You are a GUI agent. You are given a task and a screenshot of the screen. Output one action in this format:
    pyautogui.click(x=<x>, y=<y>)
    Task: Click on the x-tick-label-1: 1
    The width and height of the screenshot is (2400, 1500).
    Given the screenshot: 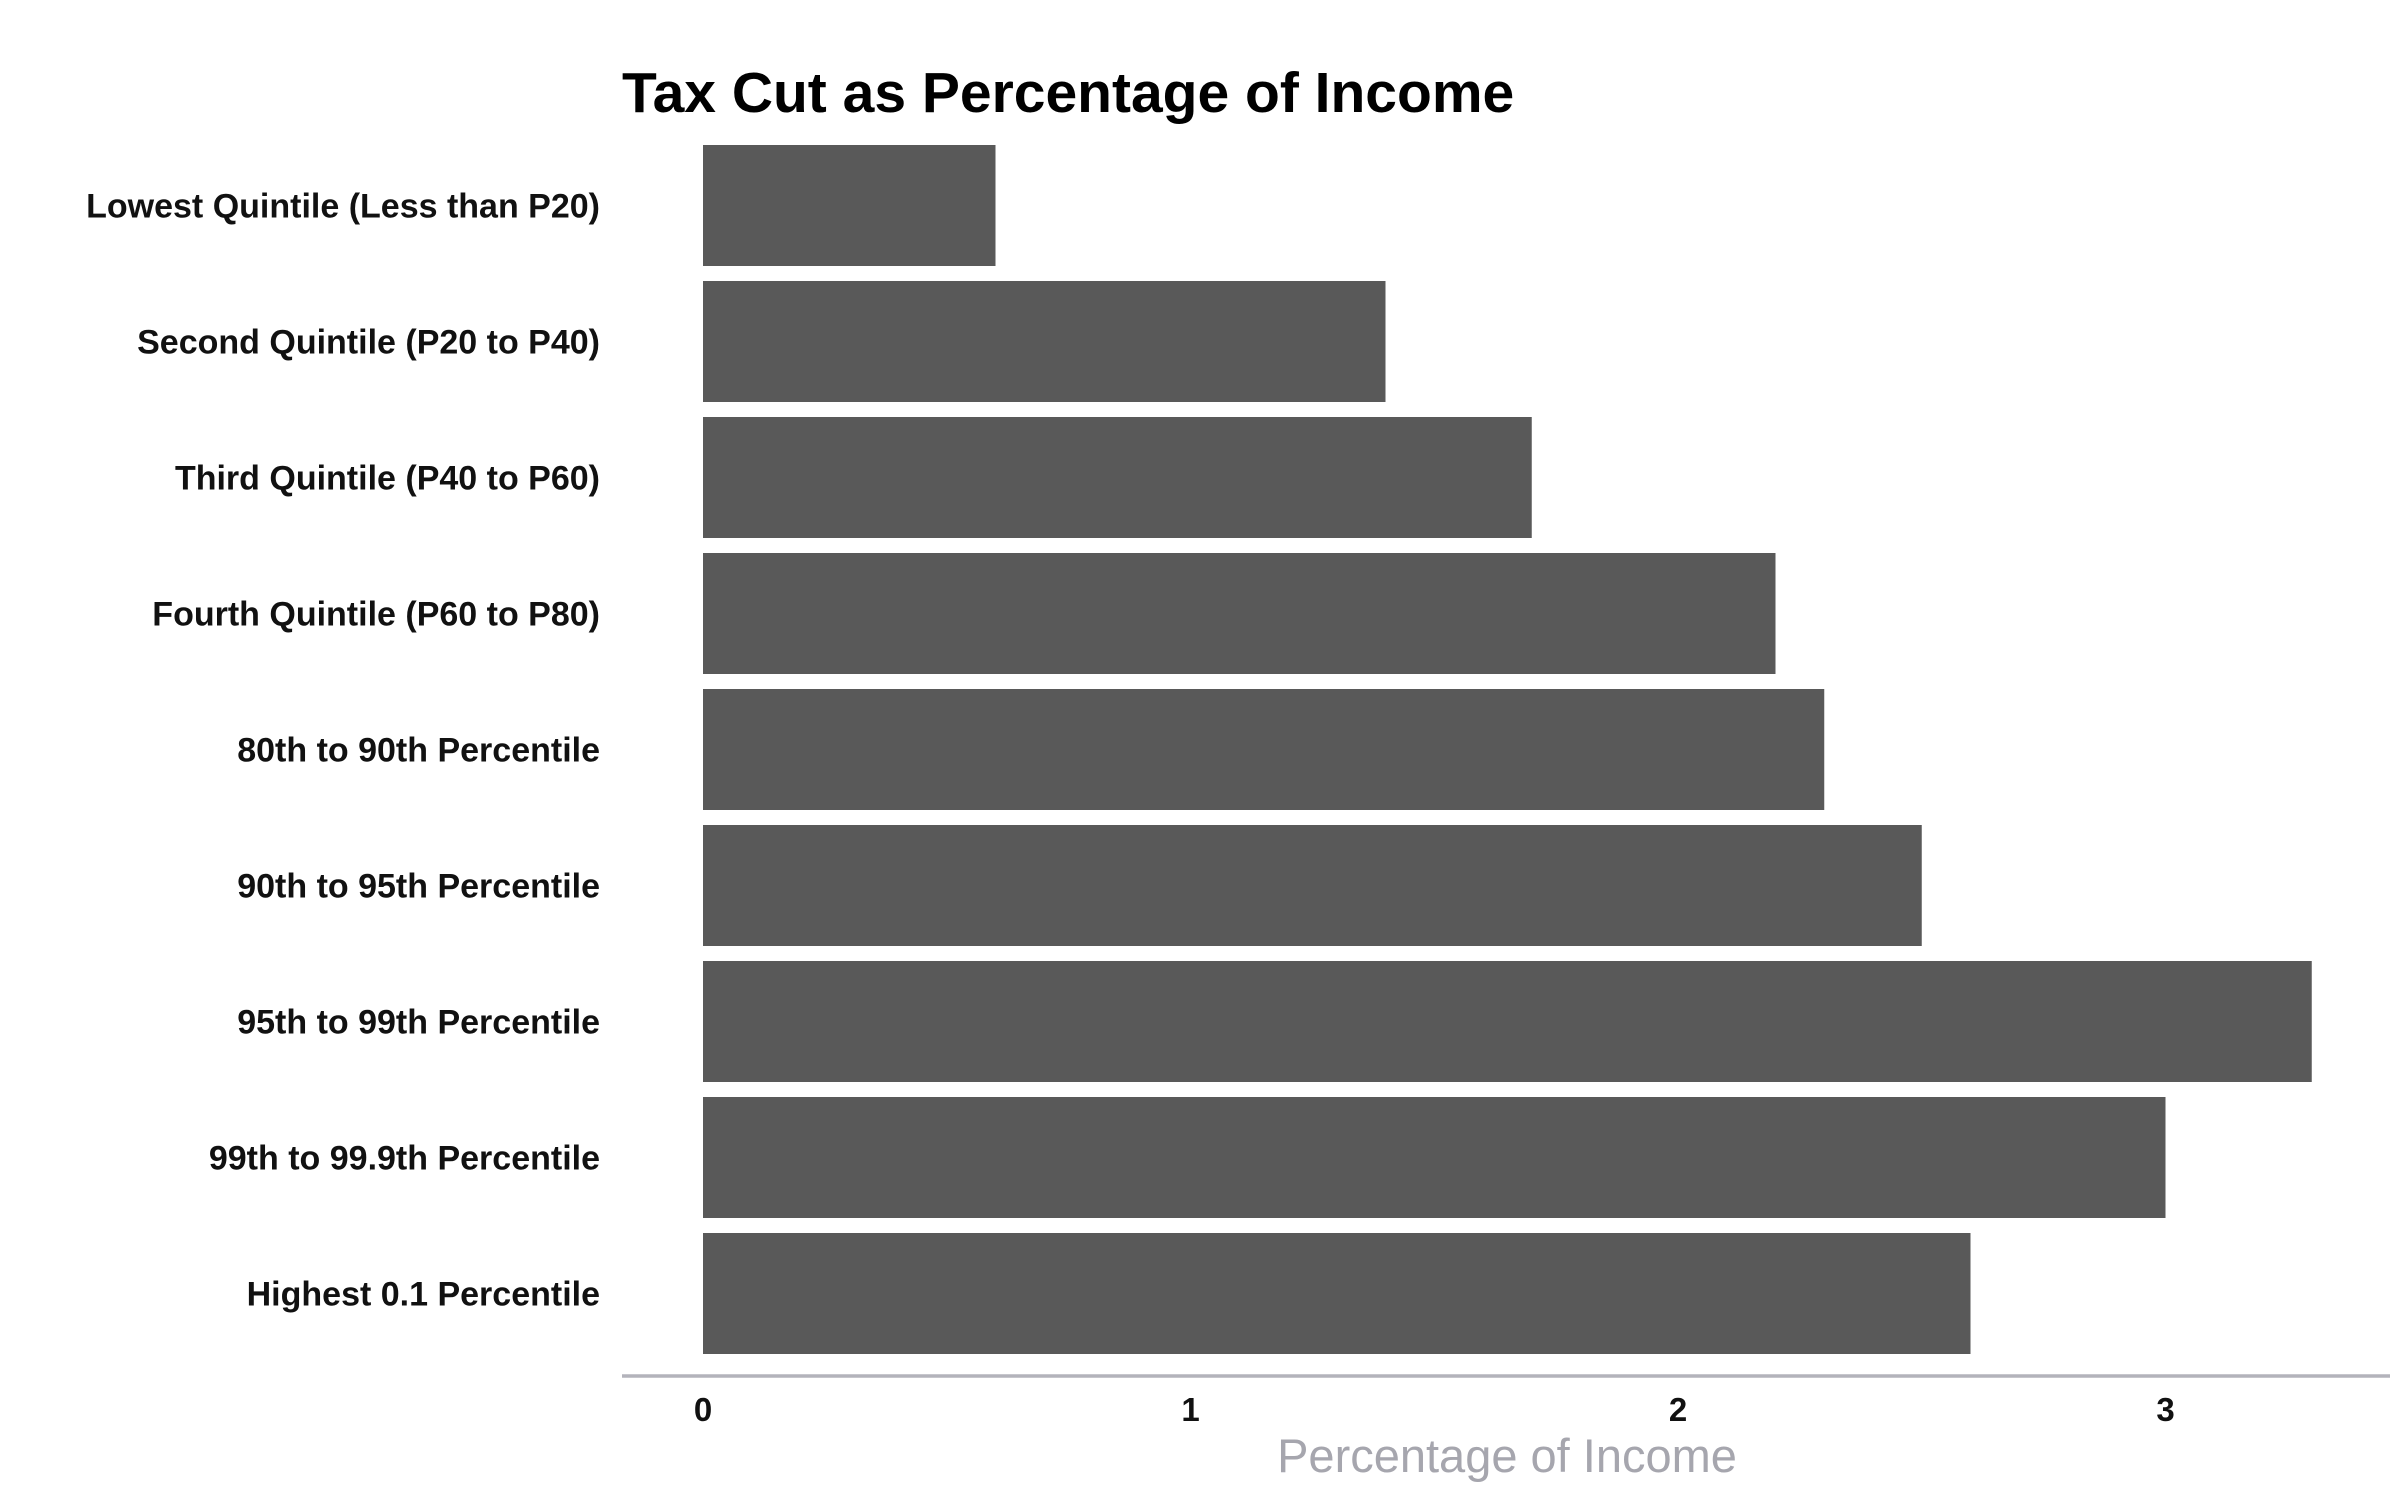 What is the action you would take?
    pyautogui.click(x=1190, y=1409)
    